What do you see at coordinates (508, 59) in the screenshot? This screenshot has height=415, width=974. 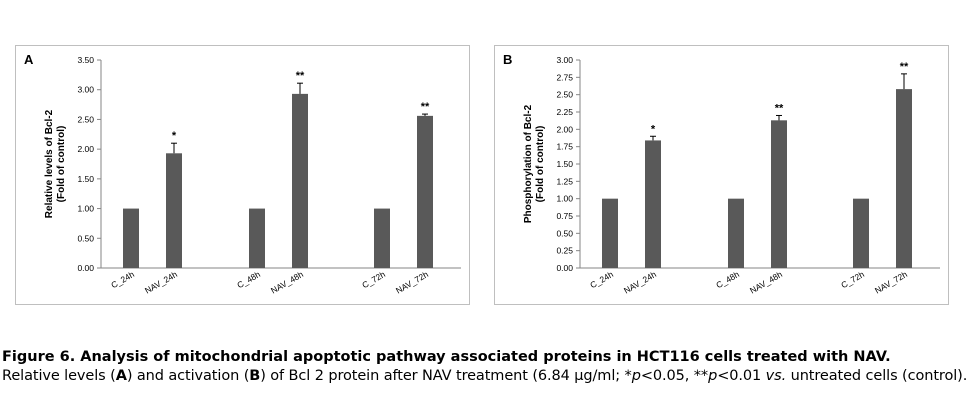 I see `panel-label-b: B` at bounding box center [508, 59].